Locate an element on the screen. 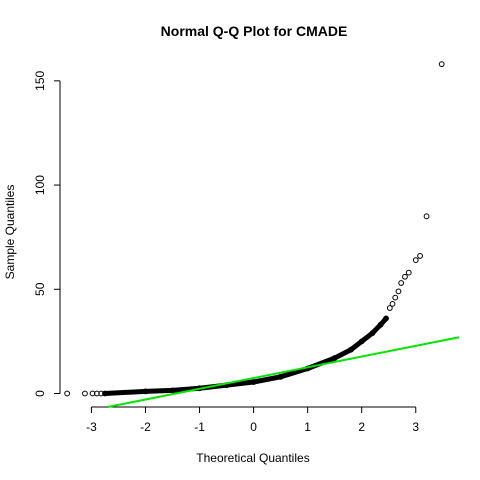 The height and width of the screenshot is (480, 480). x-tick-label: -2 is located at coordinates (145, 427).